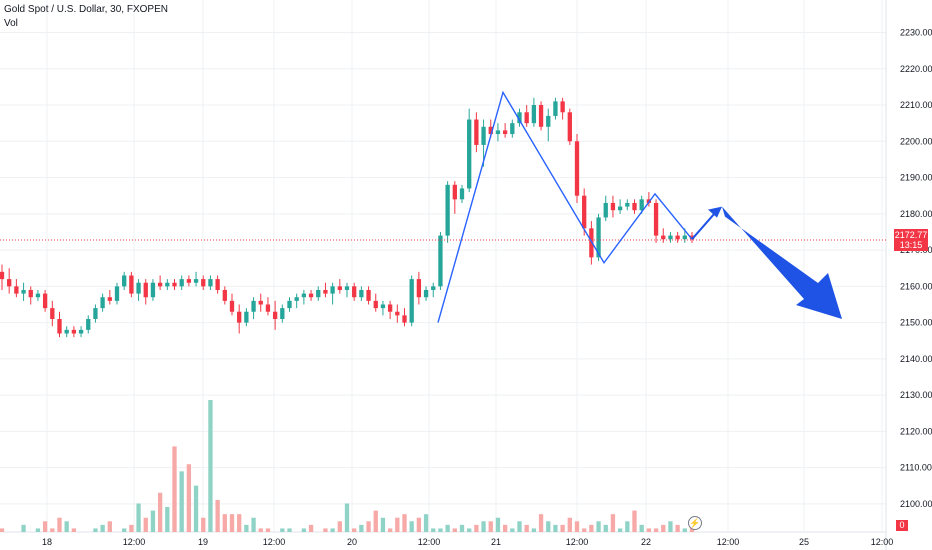  Describe the element at coordinates (86, 9) in the screenshot. I see `symbol-title: Gold Spot / U.S. Dollar, 30, FXOPEN` at that location.